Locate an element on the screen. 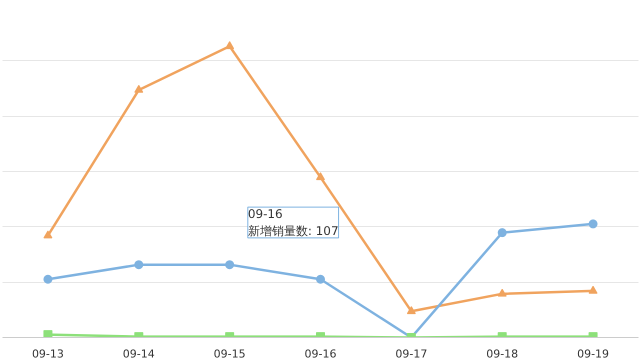 Image resolution: width=640 pixels, height=360 pixels. x-tick-label: 09-17 is located at coordinates (411, 354).